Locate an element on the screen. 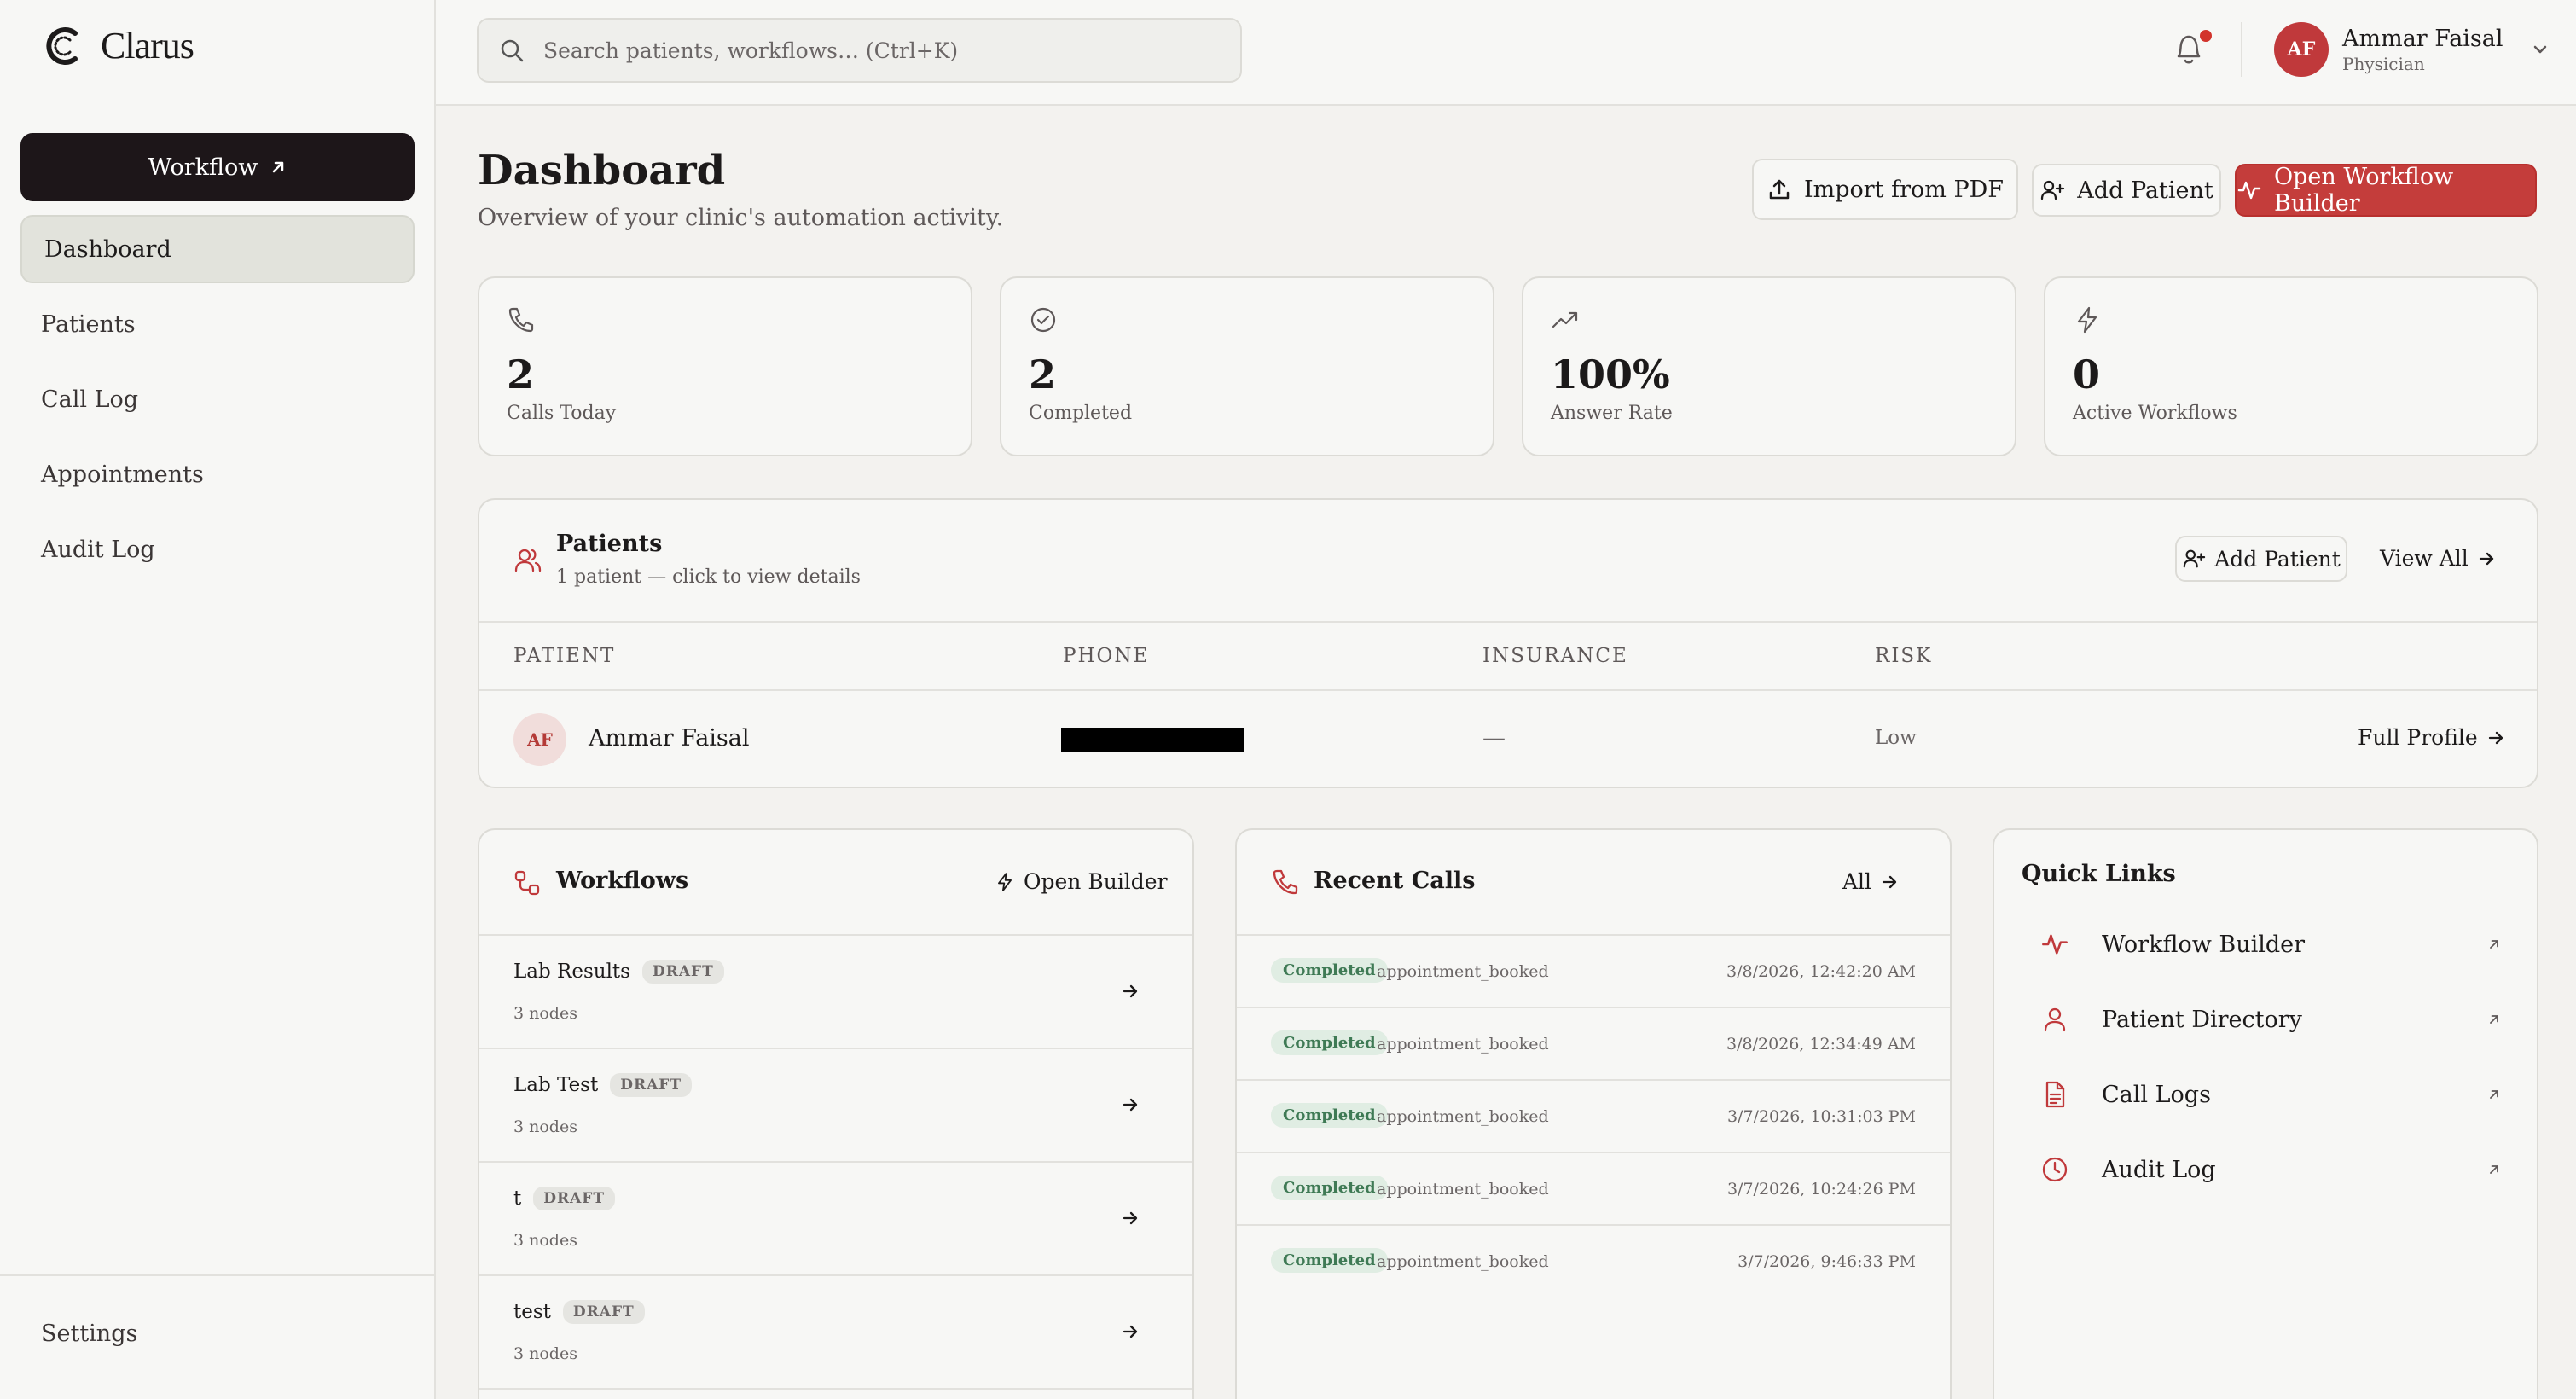 Image resolution: width=2576 pixels, height=1399 pixels. phone-redacted is located at coordinates (1152, 740).